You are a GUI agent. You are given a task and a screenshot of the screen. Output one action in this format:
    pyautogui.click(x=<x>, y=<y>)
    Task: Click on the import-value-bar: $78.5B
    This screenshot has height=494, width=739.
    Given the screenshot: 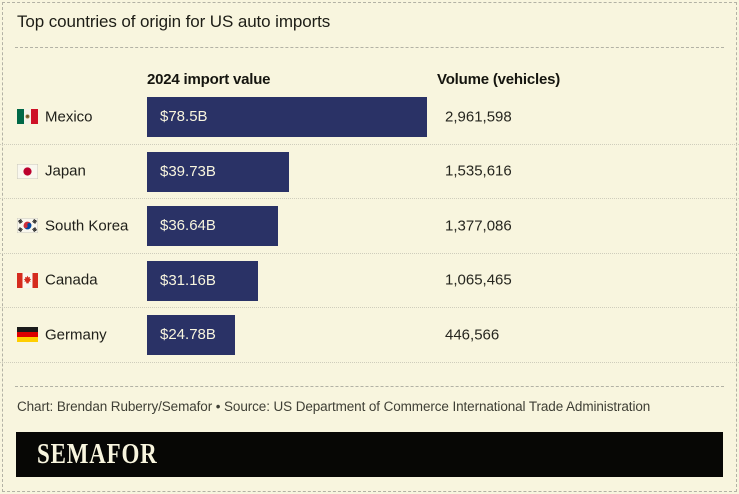 What is the action you would take?
    pyautogui.click(x=287, y=117)
    